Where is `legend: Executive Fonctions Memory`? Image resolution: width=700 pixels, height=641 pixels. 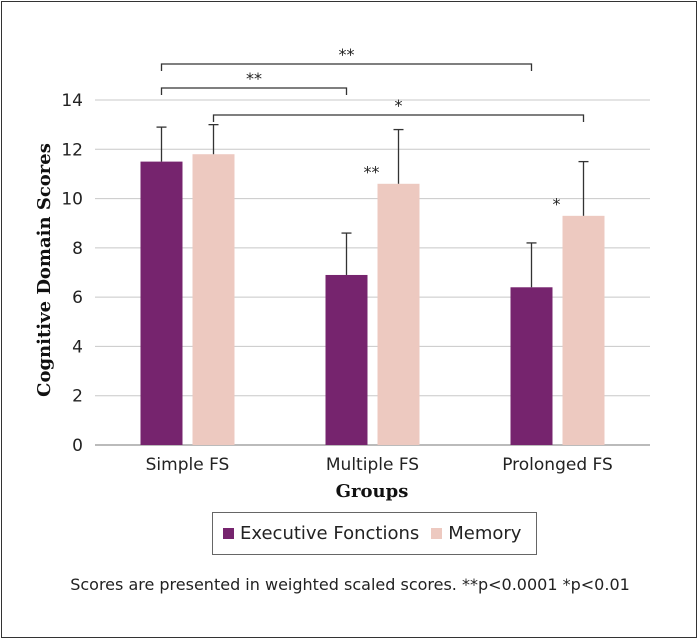
legend: Executive Fonctions Memory is located at coordinates (374, 533).